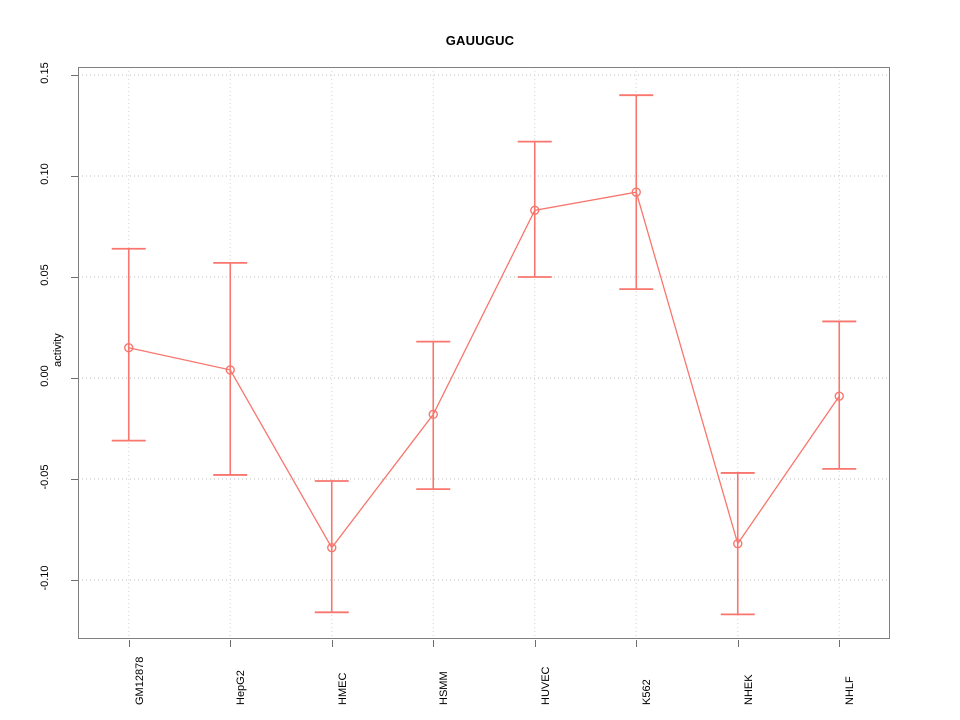  Describe the element at coordinates (45, 578) in the screenshot. I see `y-tick-label: -0.10` at that location.